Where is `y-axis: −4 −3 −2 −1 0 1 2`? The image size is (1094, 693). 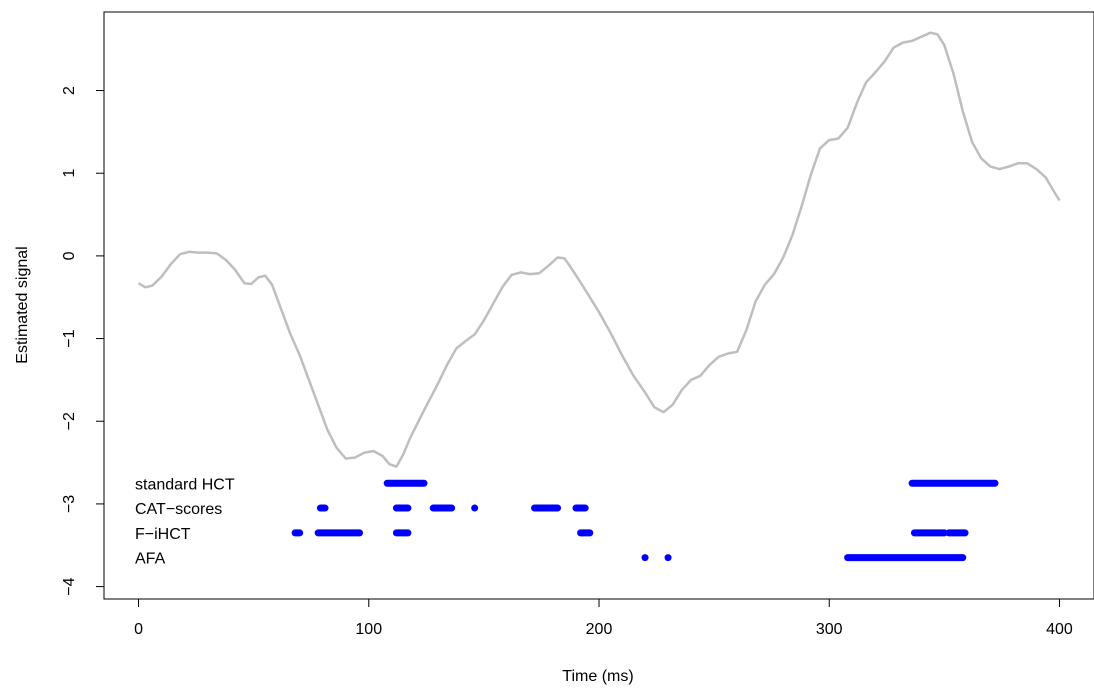
y-axis: −4 −3 −2 −1 0 1 2 is located at coordinates (83, 341).